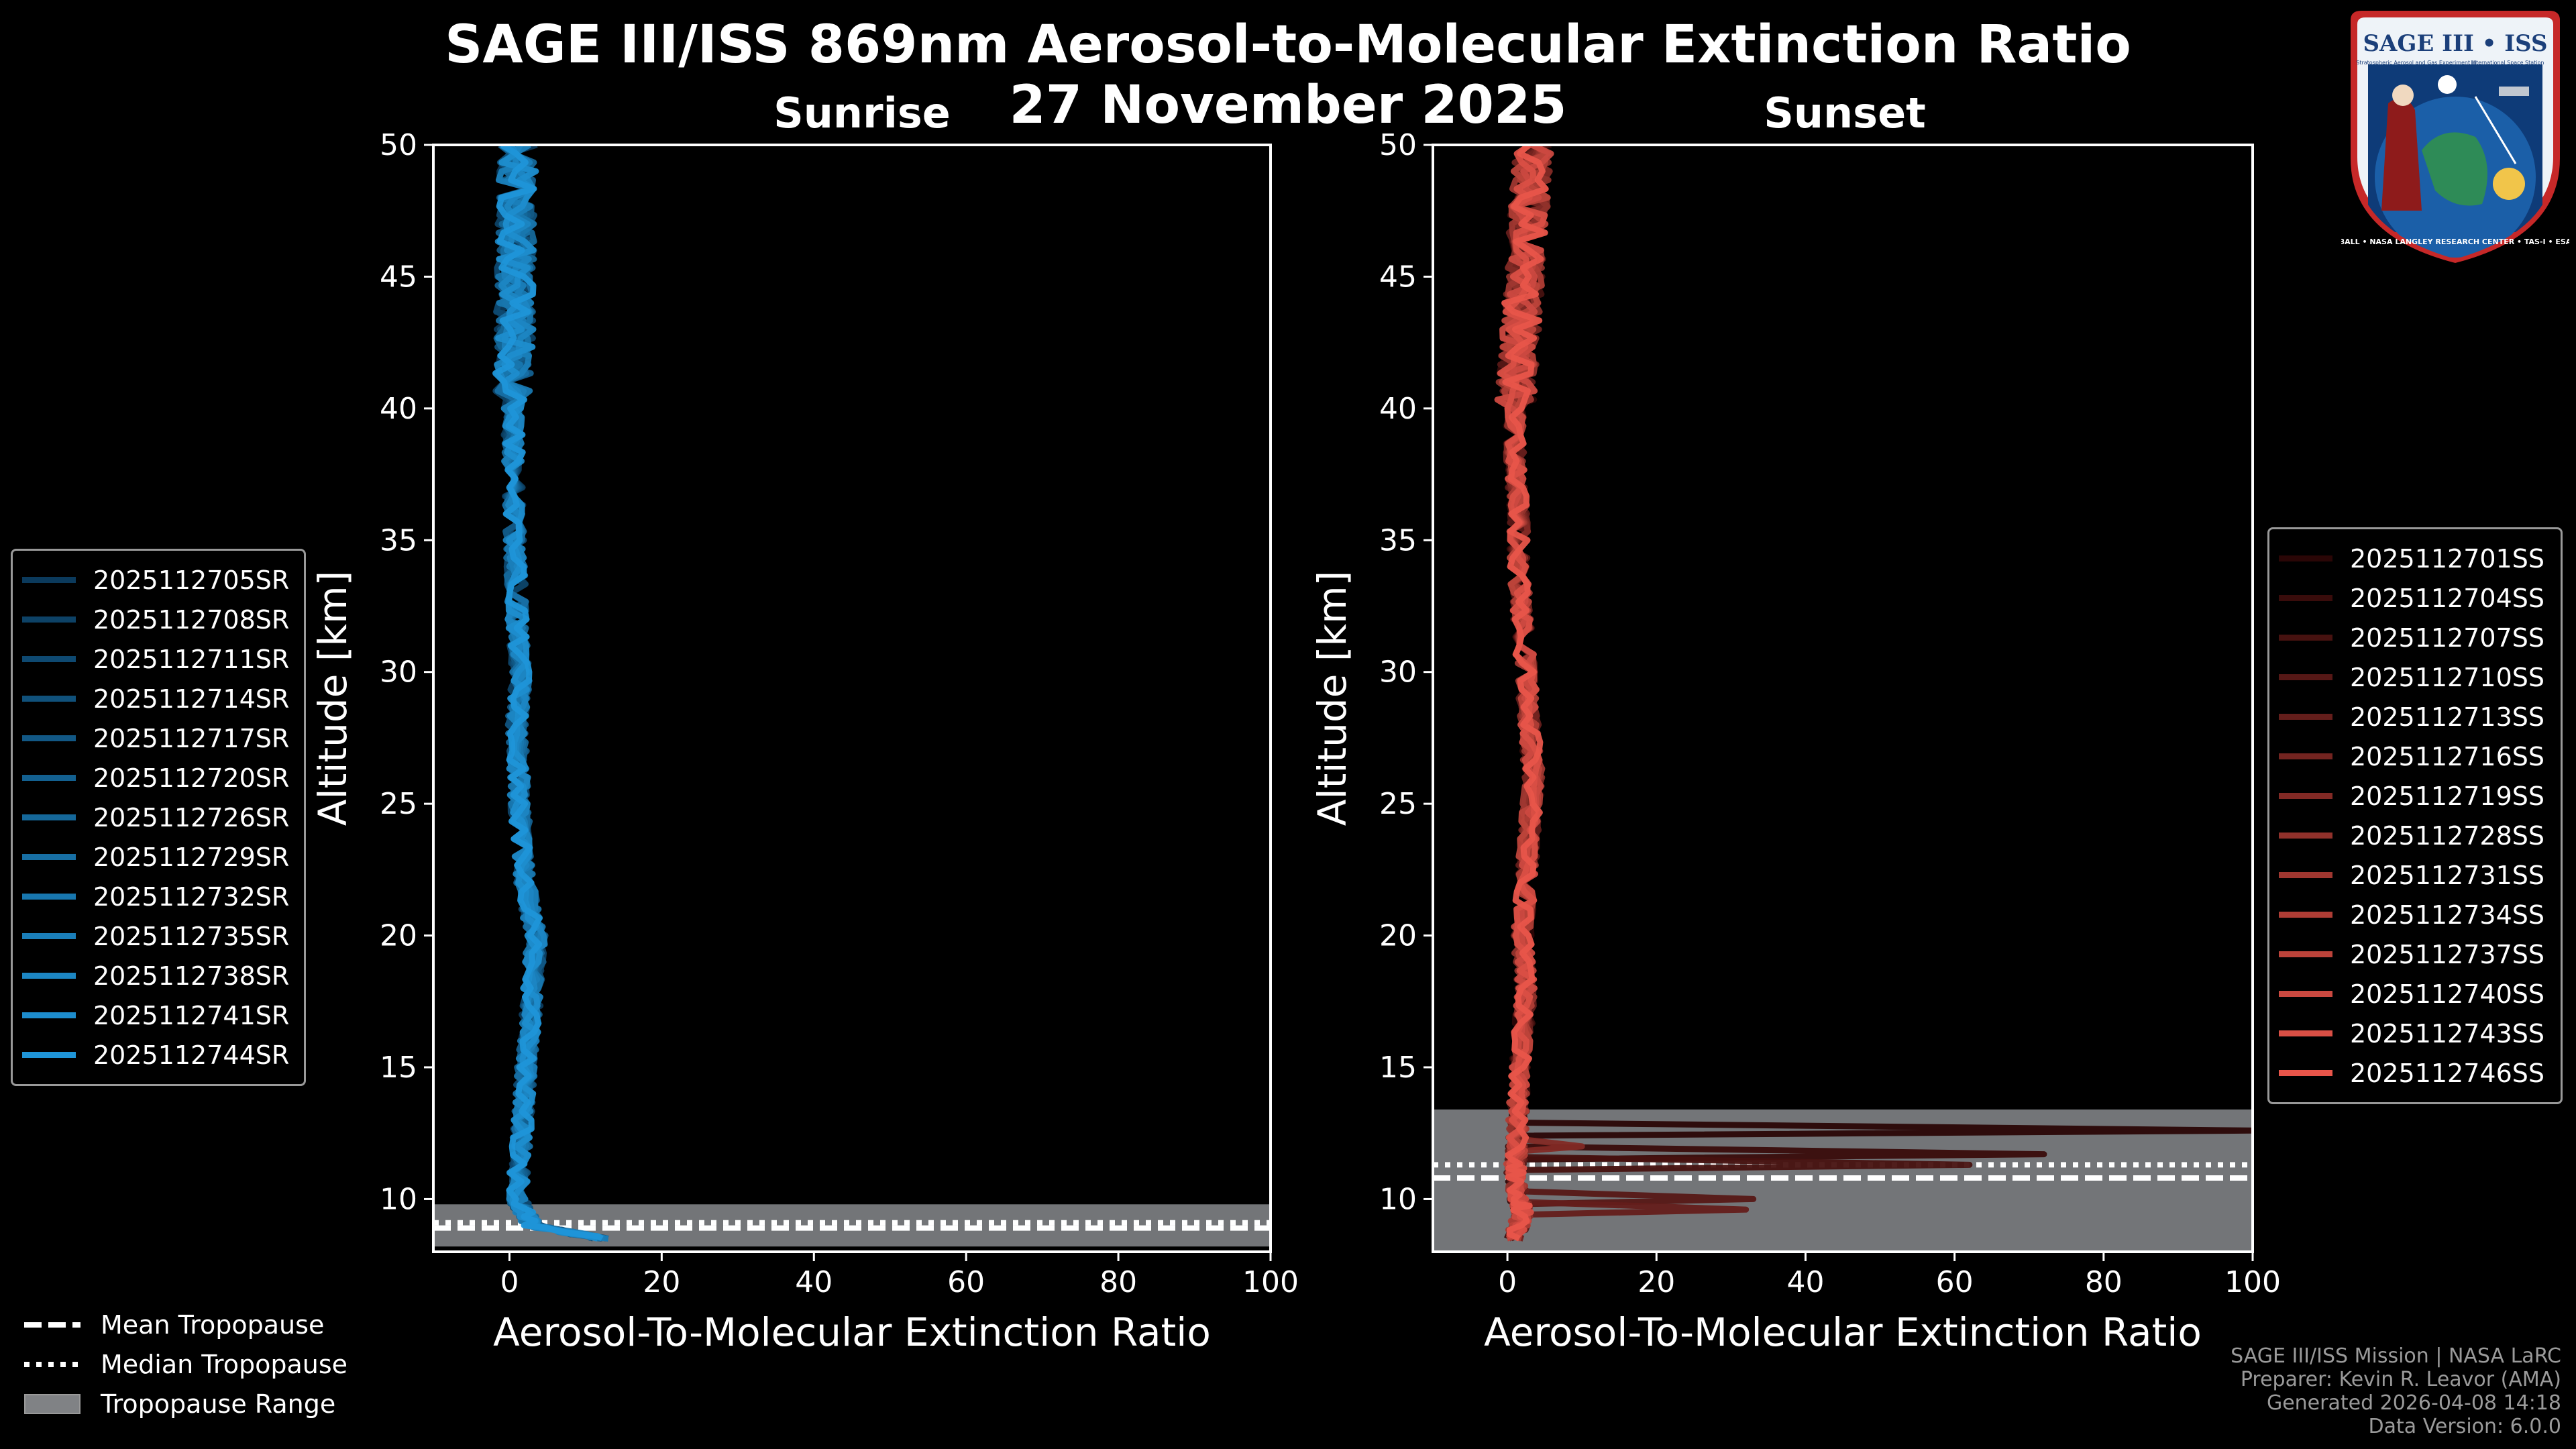 The image size is (2576, 1449). What do you see at coordinates (852, 1332) in the screenshot?
I see `sunrise-xlabel: Aerosol-To-Molecular Extinction Ratio` at bounding box center [852, 1332].